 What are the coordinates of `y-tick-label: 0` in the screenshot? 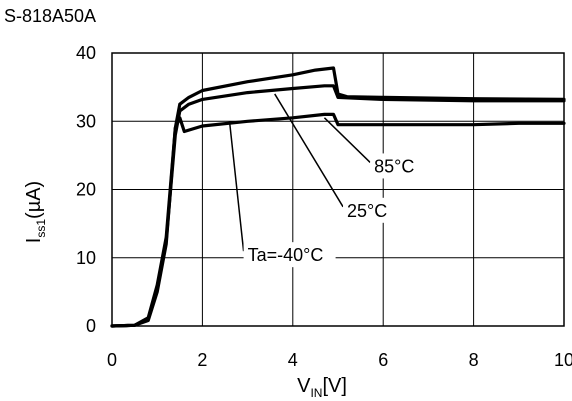 It's located at (91, 326).